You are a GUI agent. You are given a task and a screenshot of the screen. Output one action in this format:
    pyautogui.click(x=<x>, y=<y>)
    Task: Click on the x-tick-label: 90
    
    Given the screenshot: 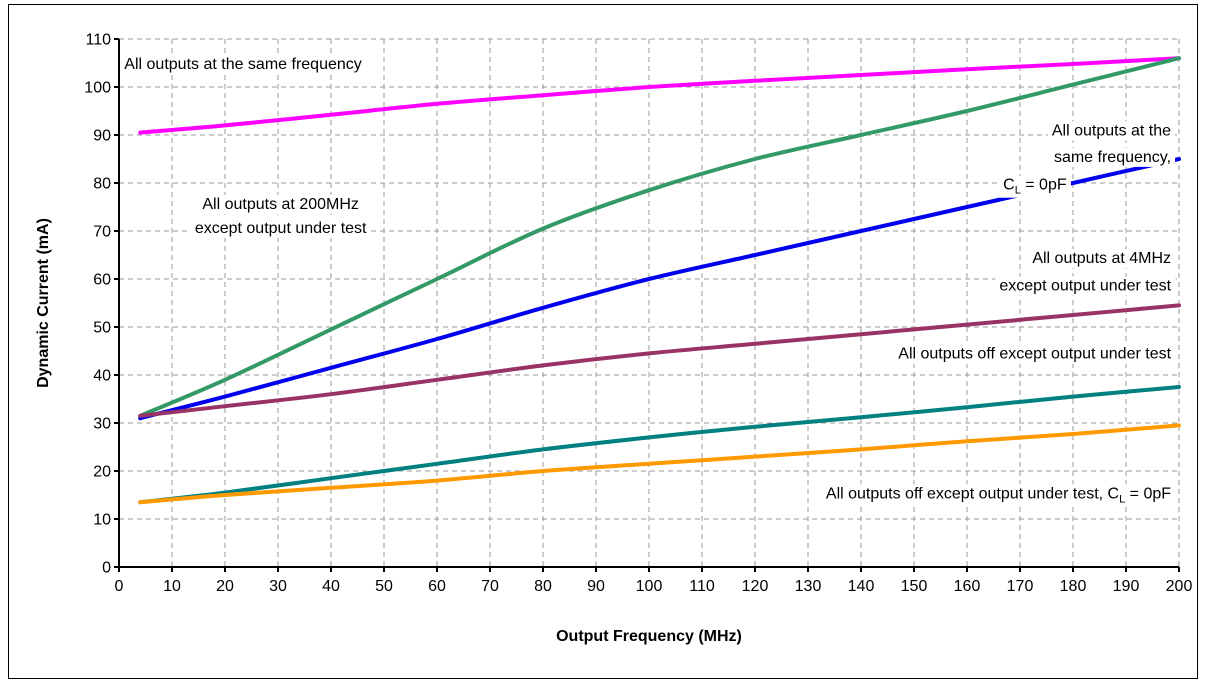 What is the action you would take?
    pyautogui.click(x=596, y=586)
    